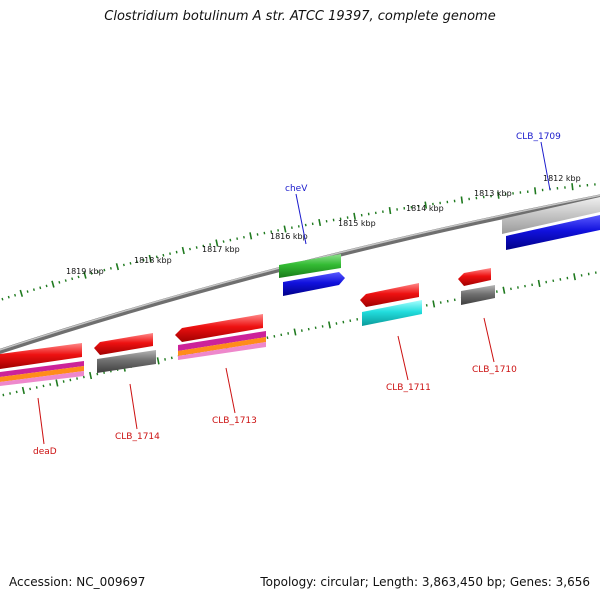  Describe the element at coordinates (314, 284) in the screenshot. I see `gene-cheV-blue-track` at that location.